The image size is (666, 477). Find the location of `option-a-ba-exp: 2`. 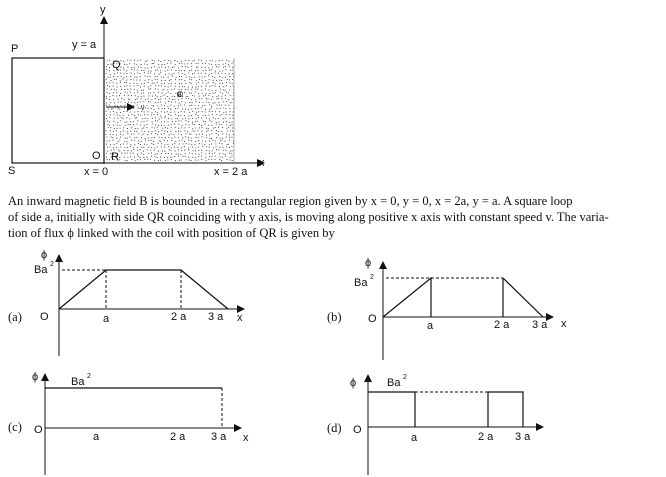

option-a-ba-exp: 2 is located at coordinates (52, 264).